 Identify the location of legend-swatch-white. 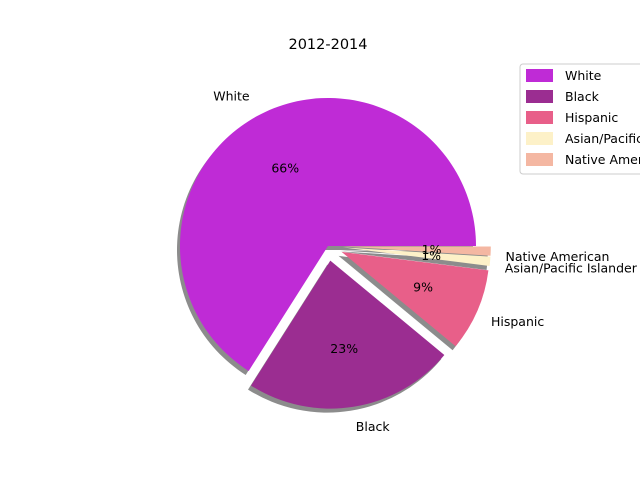
(539, 75).